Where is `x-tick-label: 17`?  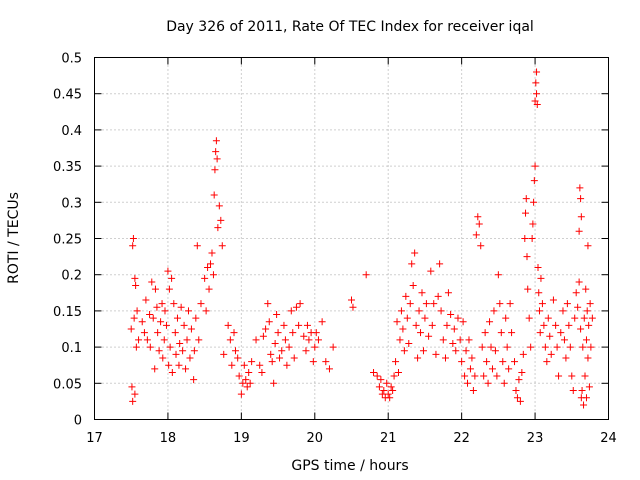 x-tick-label: 17 is located at coordinates (94, 438).